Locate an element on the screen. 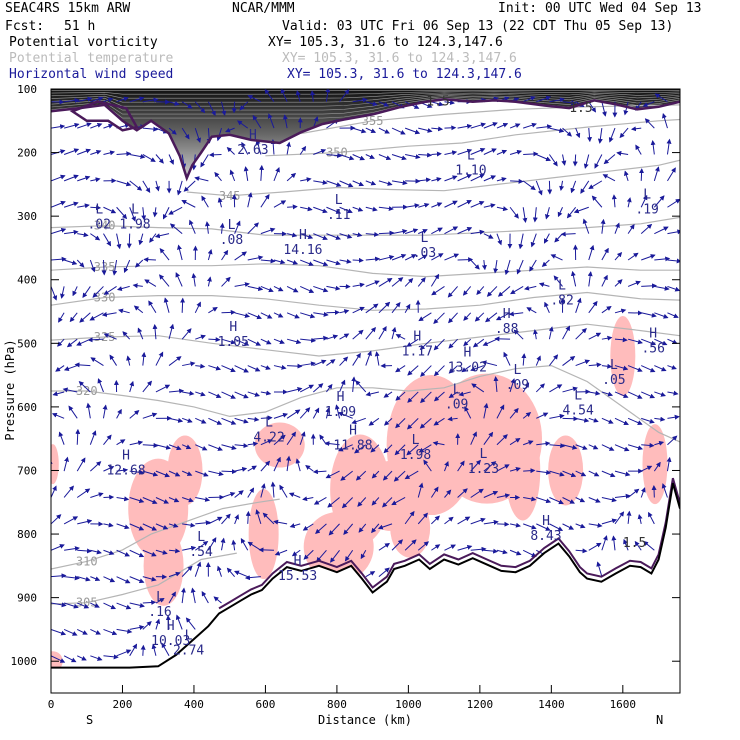 The width and height of the screenshot is (740, 740). wind-extremum-value: 8.43 is located at coordinates (545, 536).